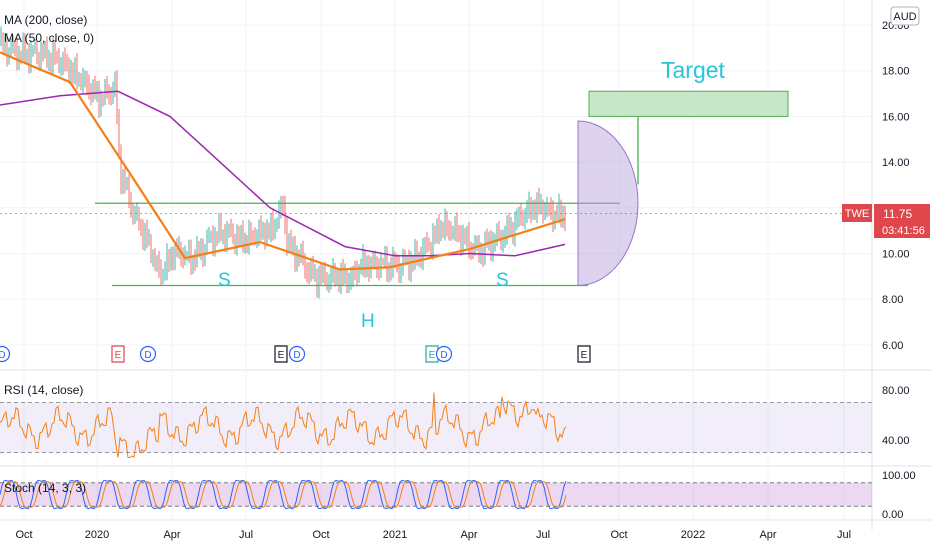 The width and height of the screenshot is (932, 550). I want to click on stoch-d-line, so click(283, 494).